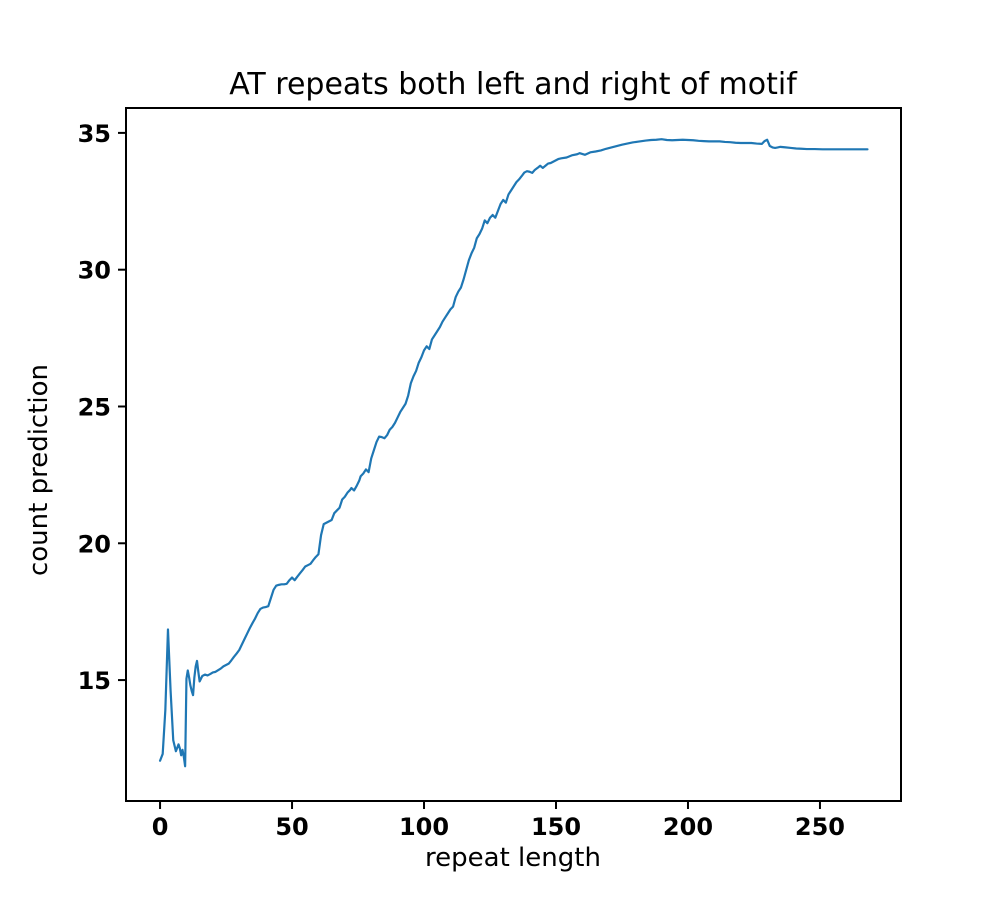  Describe the element at coordinates (556, 827) in the screenshot. I see `x-tick-label: 150` at that location.